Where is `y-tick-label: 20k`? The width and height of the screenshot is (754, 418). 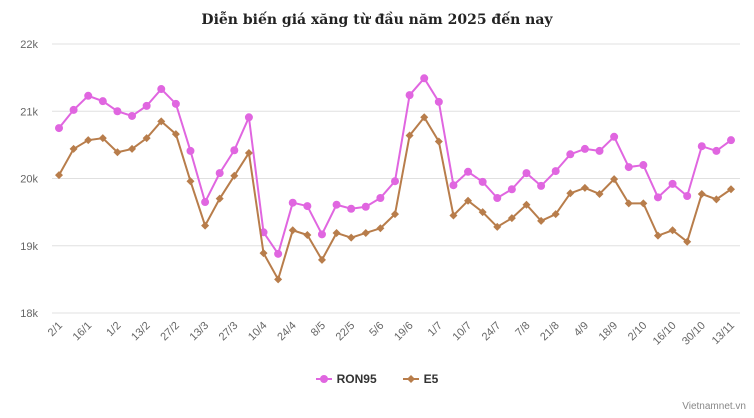 y-tick-label: 20k is located at coordinates (29, 180).